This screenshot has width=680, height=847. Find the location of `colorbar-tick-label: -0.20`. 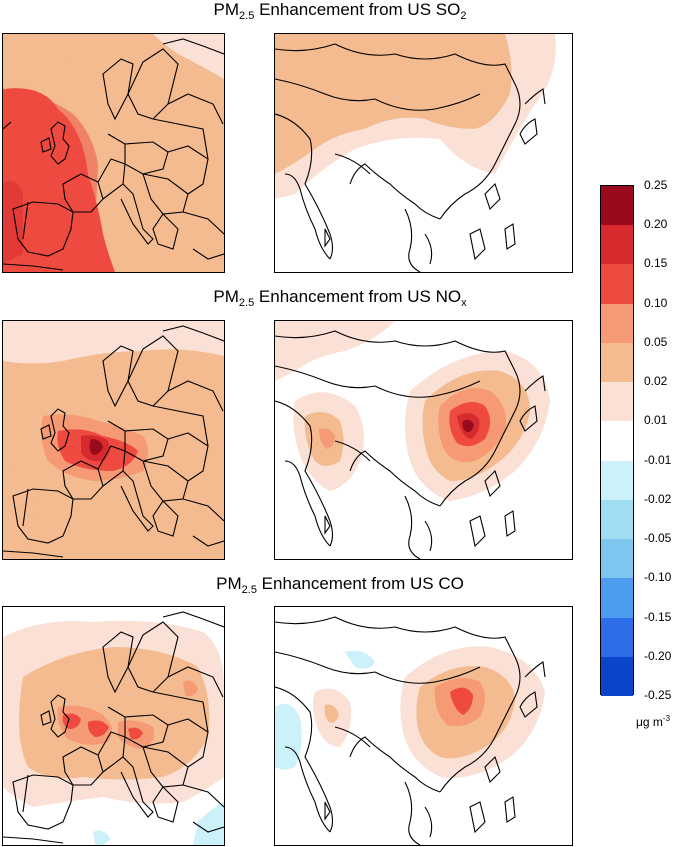

colorbar-tick-label: -0.20 is located at coordinates (658, 655).